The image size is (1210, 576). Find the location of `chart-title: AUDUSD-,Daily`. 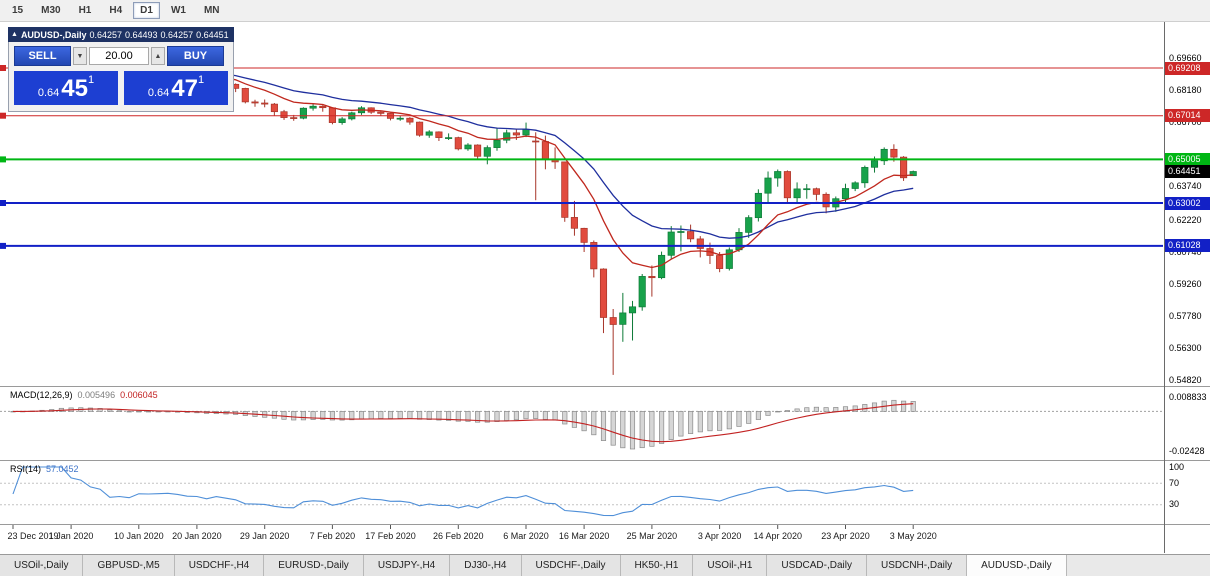

chart-title: AUDUSD-,Daily is located at coordinates (53, 34).